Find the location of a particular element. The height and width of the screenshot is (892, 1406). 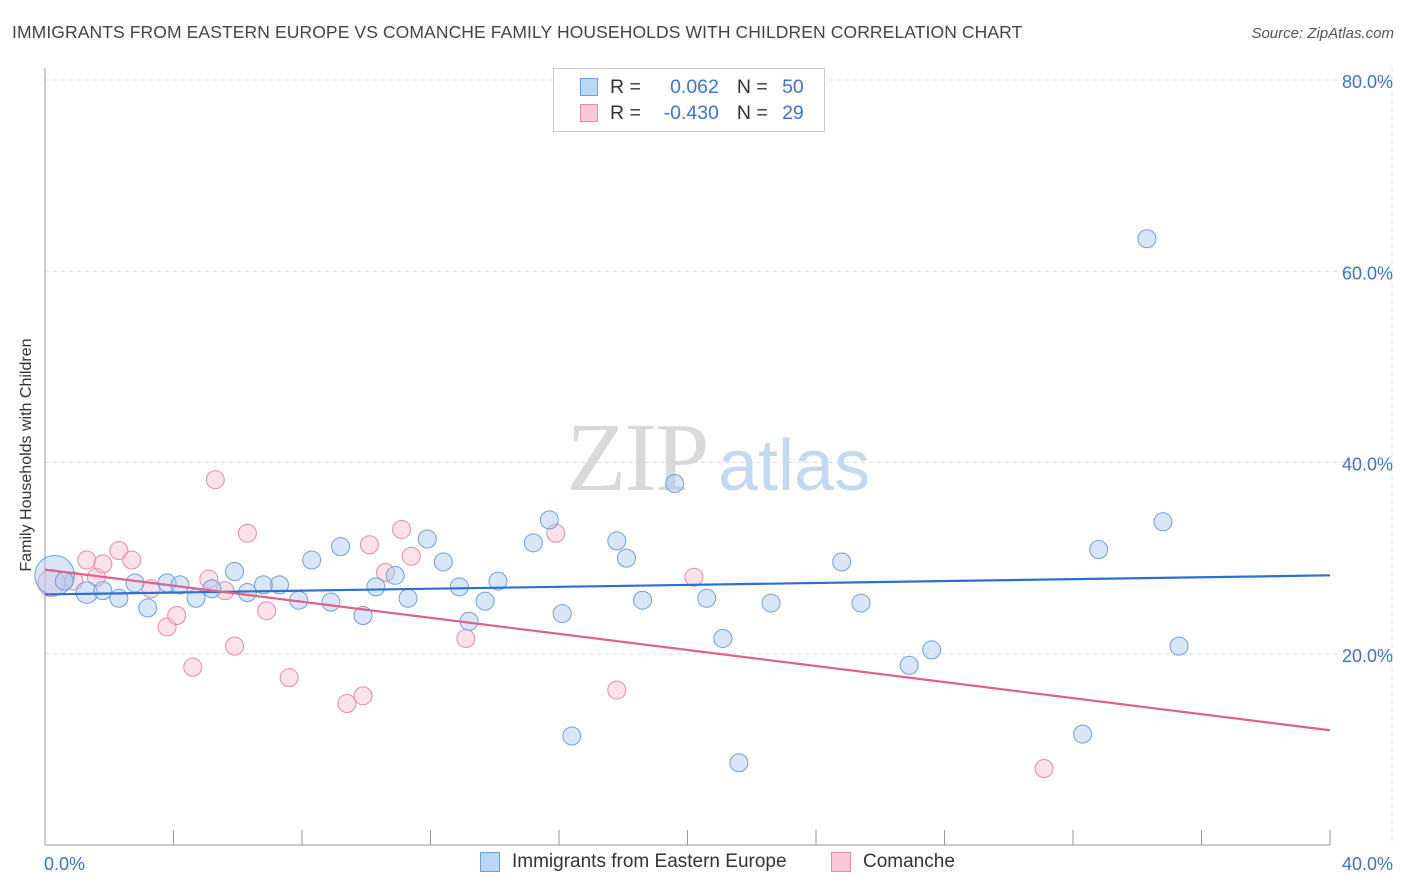

y-tick-label: 40.0% is located at coordinates (1367, 465).